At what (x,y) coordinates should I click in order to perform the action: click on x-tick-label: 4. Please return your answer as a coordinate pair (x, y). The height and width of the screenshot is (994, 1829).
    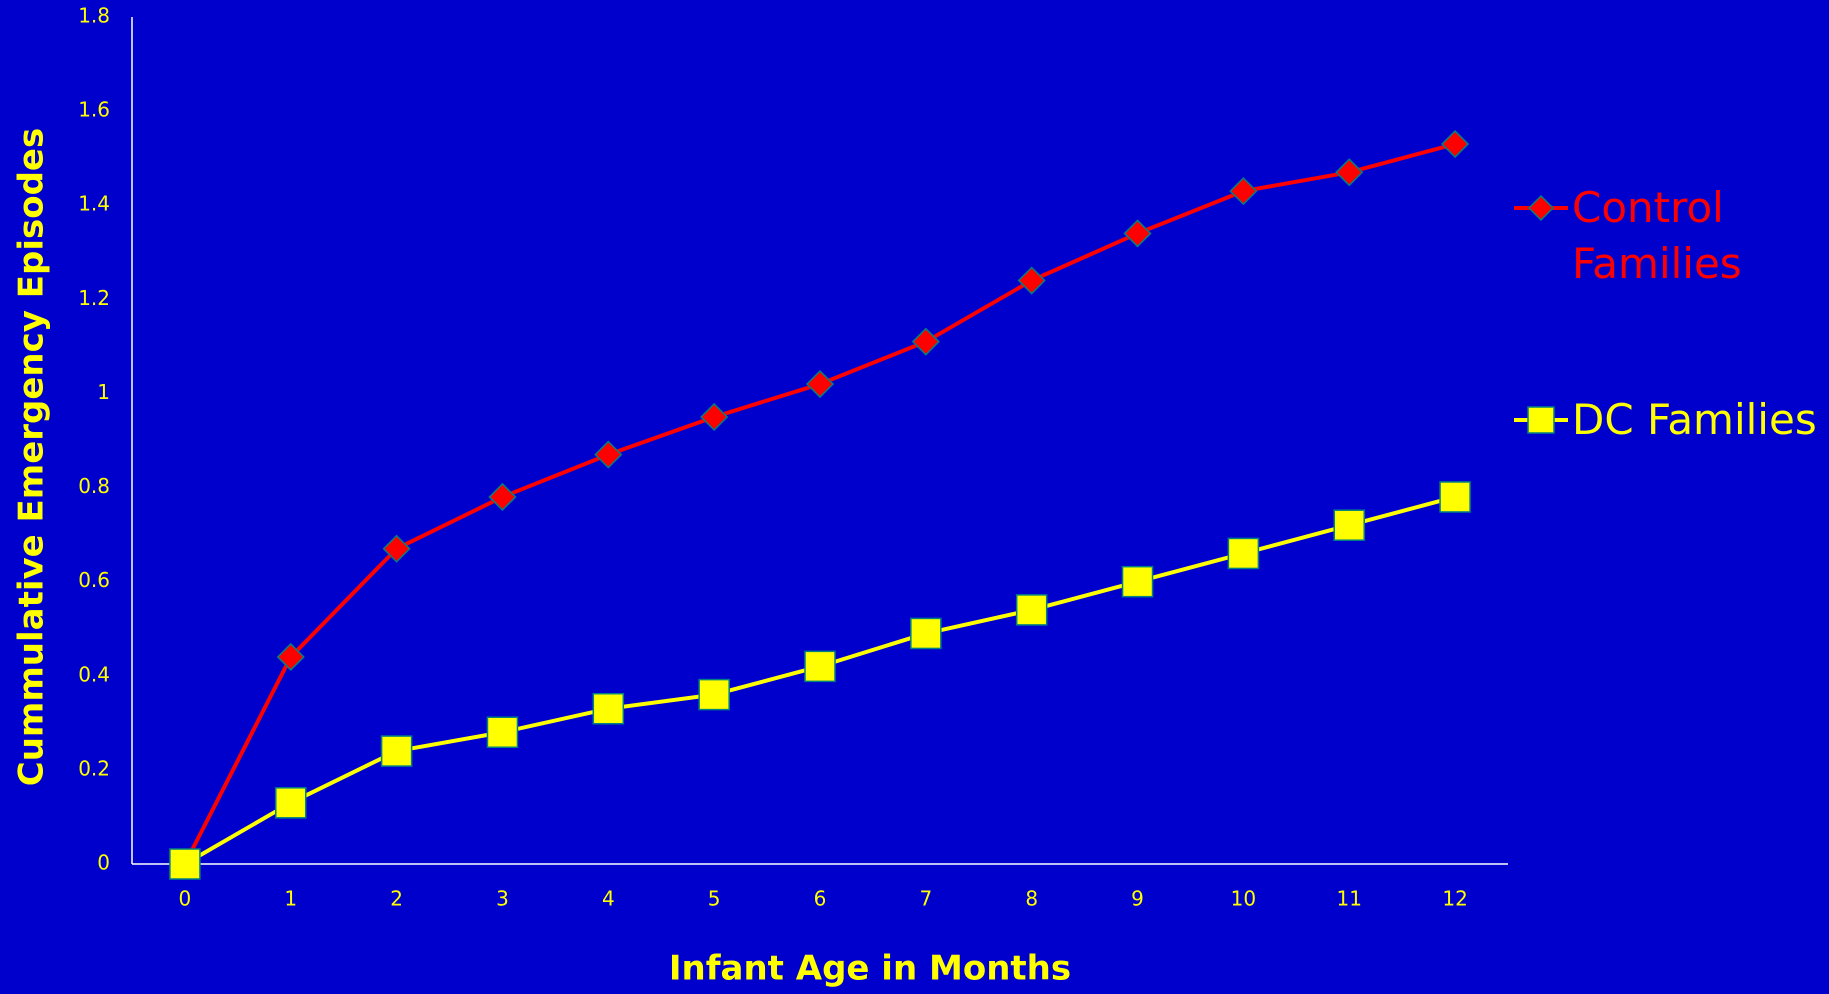
    Looking at the image, I should click on (608, 899).